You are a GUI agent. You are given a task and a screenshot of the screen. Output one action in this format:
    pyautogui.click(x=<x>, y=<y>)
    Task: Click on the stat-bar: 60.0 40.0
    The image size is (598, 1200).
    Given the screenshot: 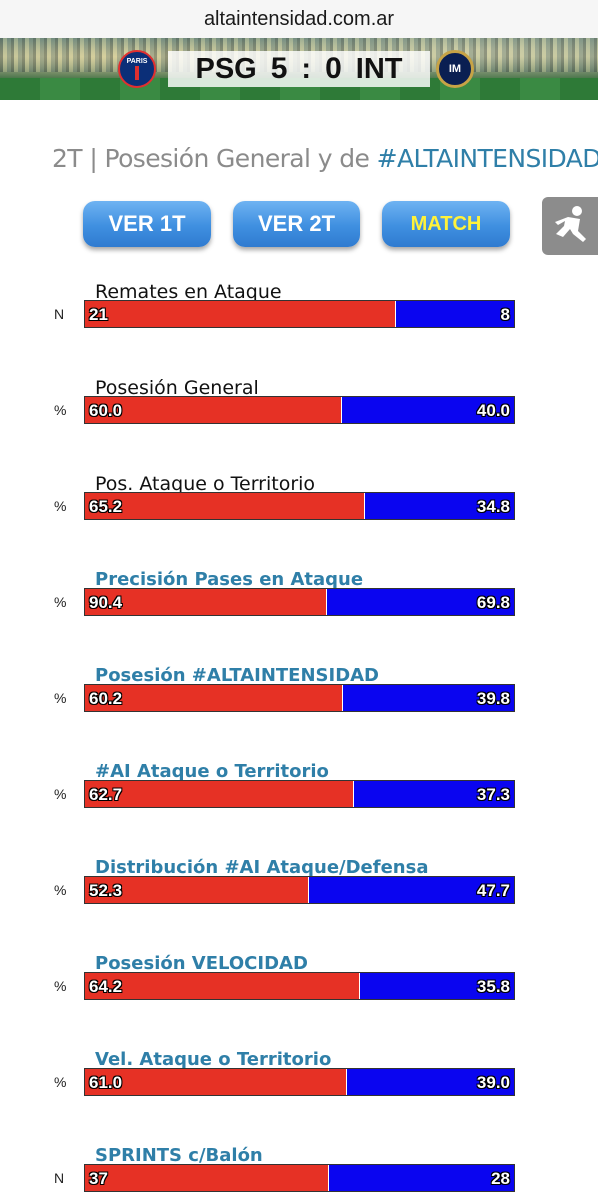 What is the action you would take?
    pyautogui.click(x=299, y=410)
    